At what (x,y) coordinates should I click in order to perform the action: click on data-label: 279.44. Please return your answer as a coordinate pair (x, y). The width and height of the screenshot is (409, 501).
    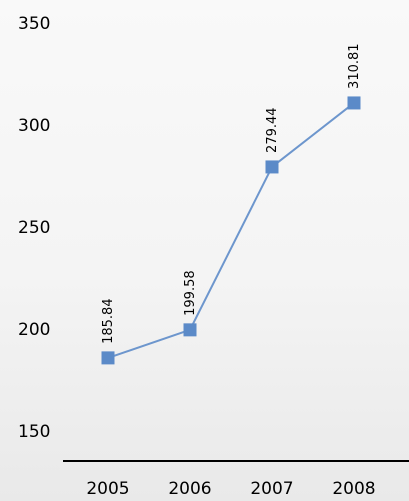
    Looking at the image, I should click on (272, 130).